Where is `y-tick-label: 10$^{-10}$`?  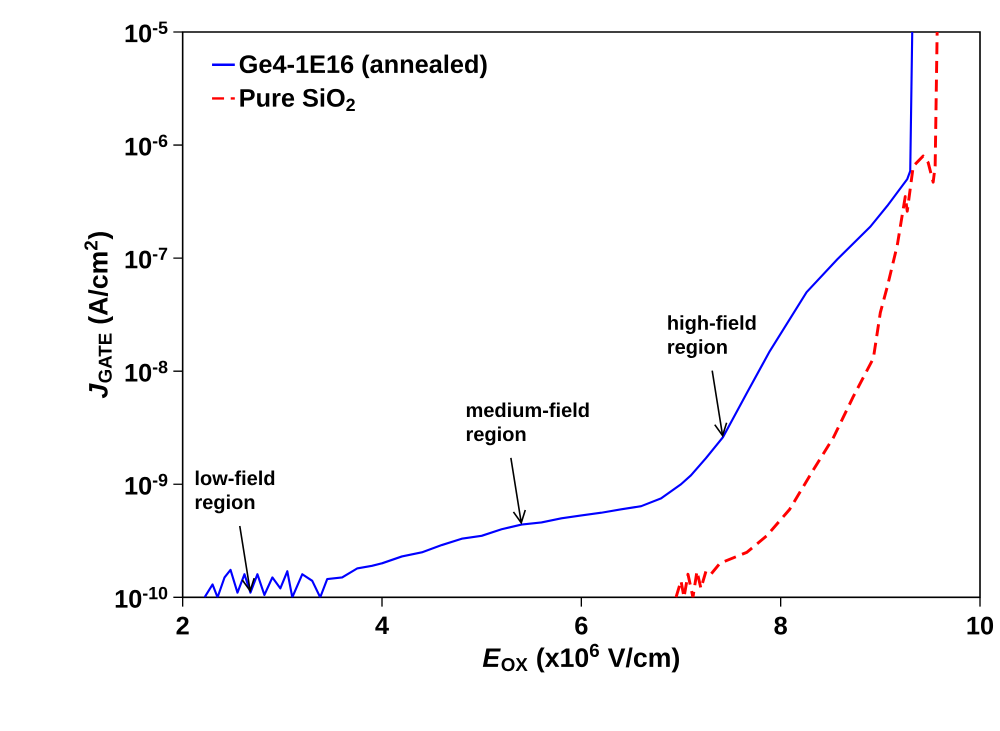
y-tick-label: 10$^{-10}$ is located at coordinates (142, 597).